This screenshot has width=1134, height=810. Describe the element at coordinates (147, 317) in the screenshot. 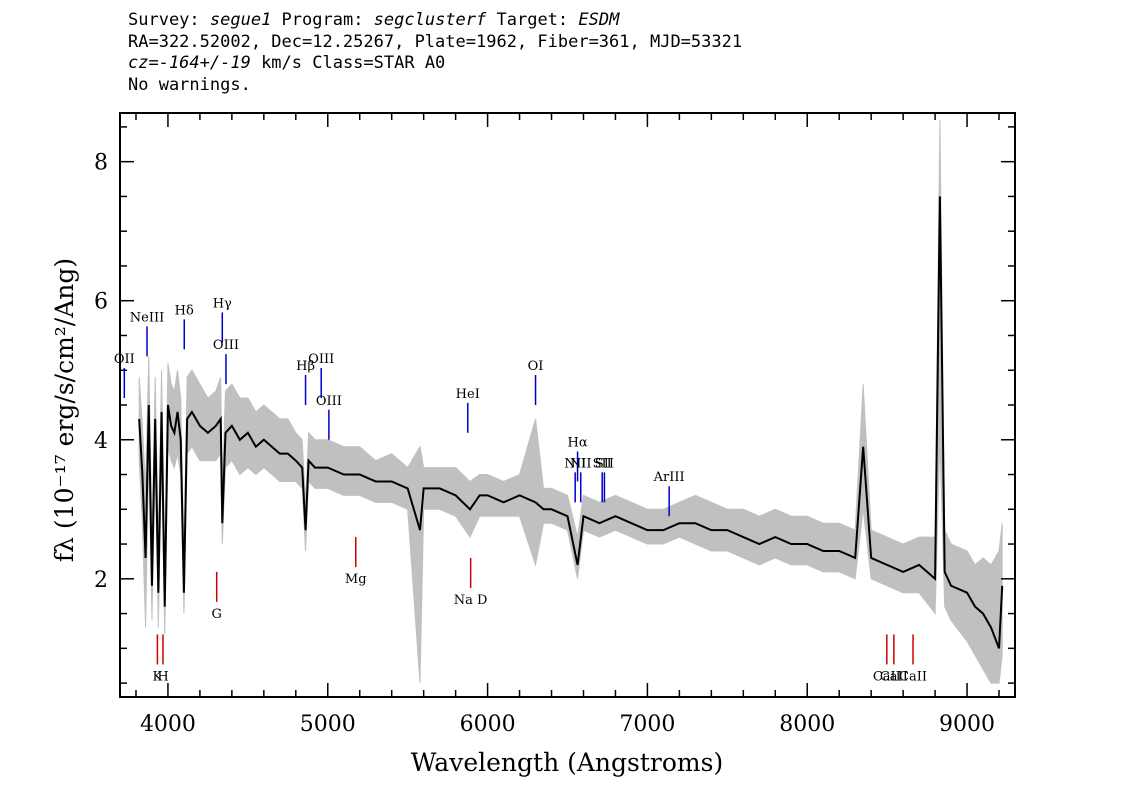

I see `emission-line-label: NeIII` at that location.